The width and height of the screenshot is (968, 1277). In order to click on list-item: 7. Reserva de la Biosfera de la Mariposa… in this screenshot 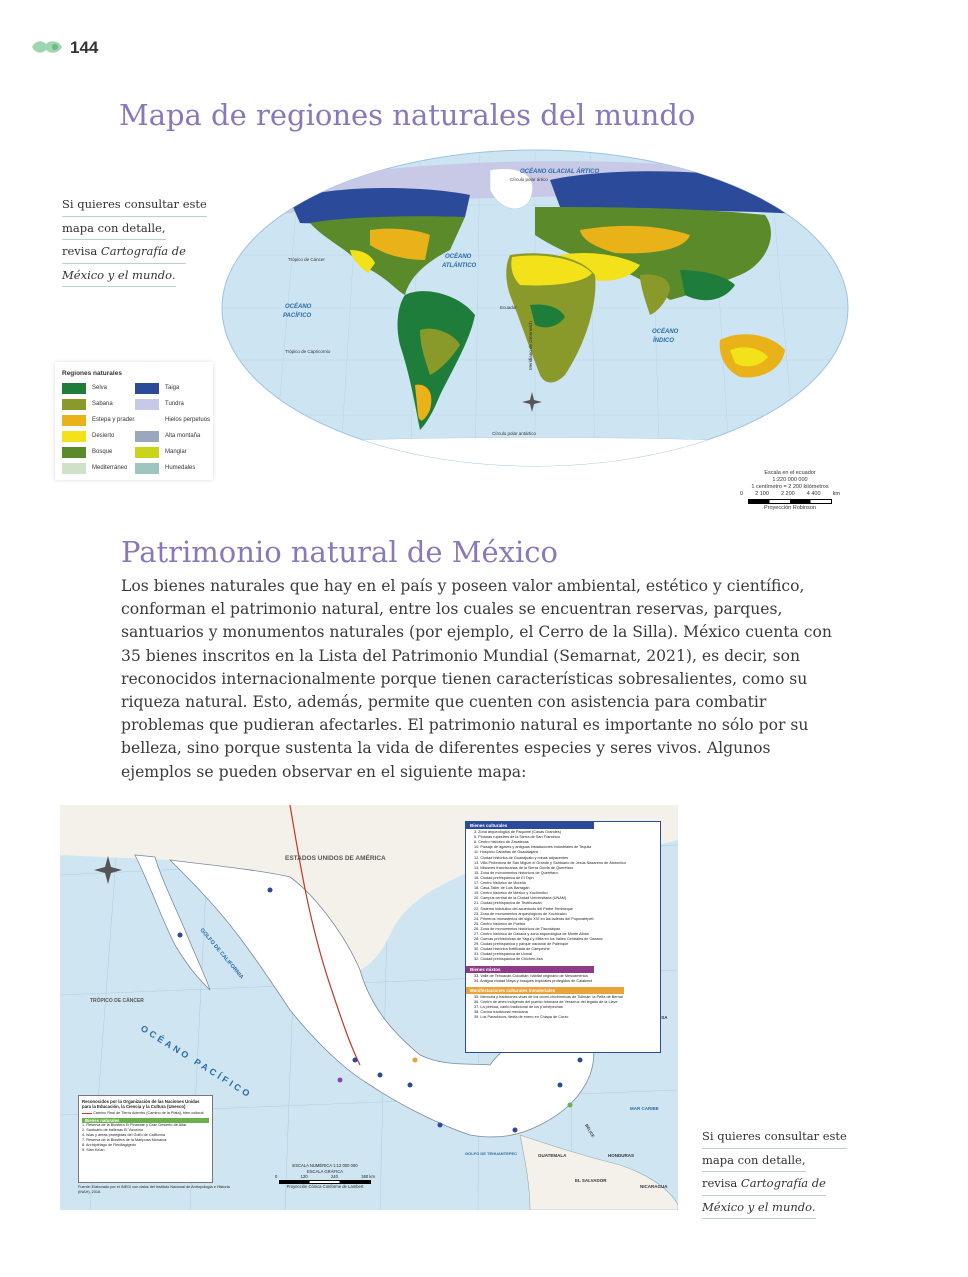, I will do `click(124, 1140)`.